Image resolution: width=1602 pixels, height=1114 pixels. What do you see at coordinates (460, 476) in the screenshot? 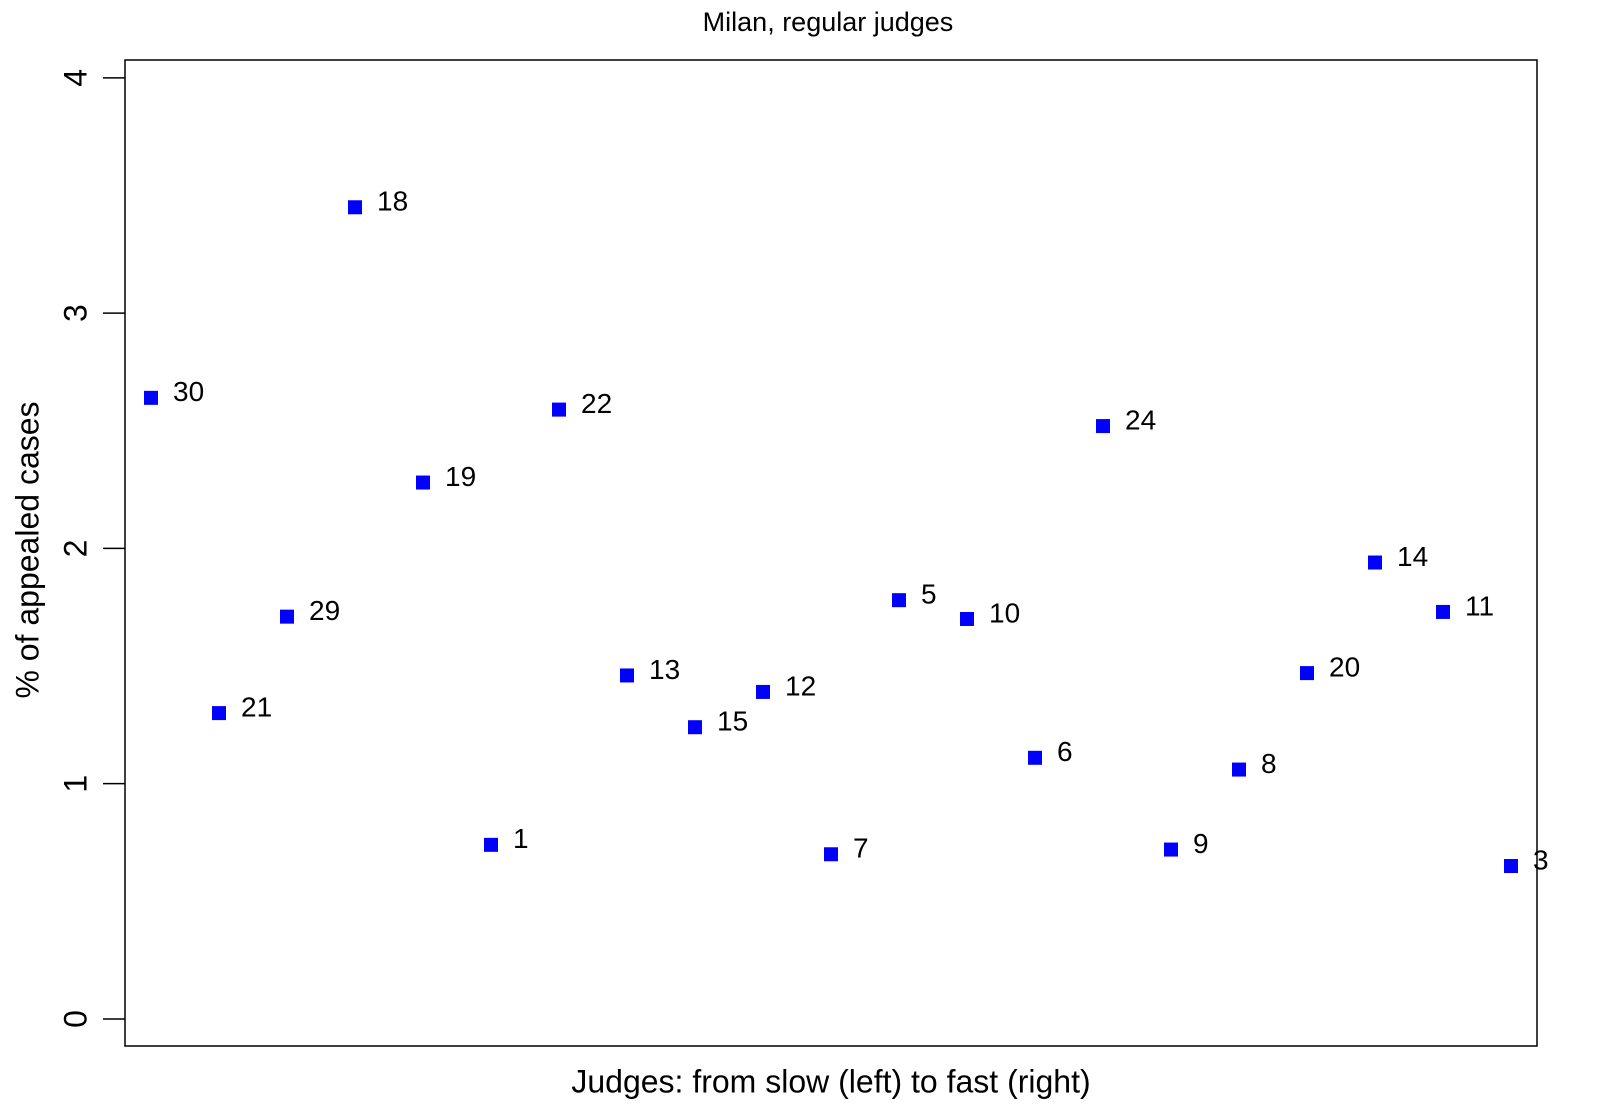
I see `point-label: 19` at bounding box center [460, 476].